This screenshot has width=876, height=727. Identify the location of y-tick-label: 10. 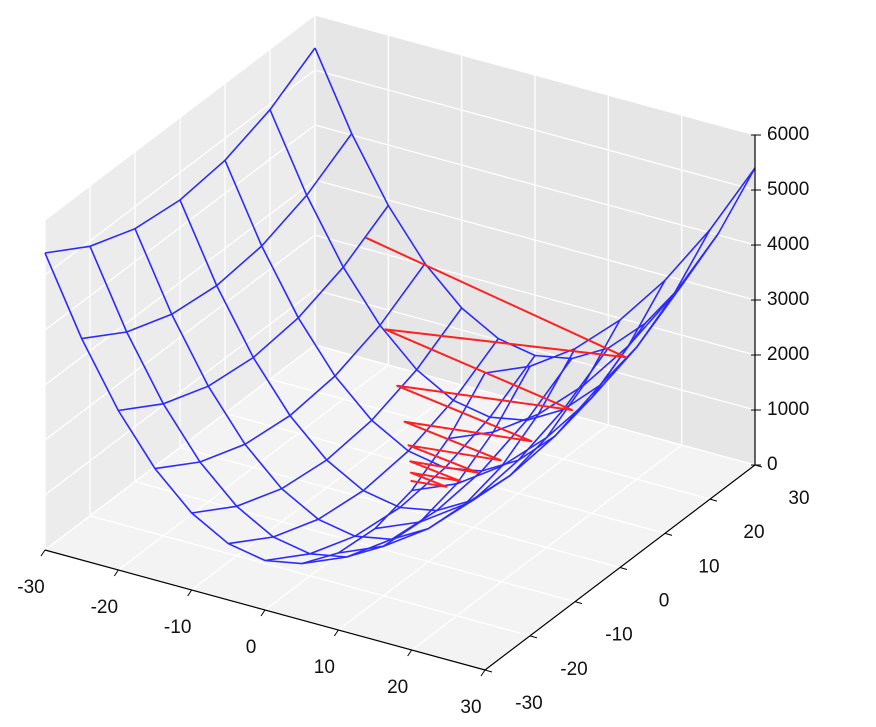
(708, 566).